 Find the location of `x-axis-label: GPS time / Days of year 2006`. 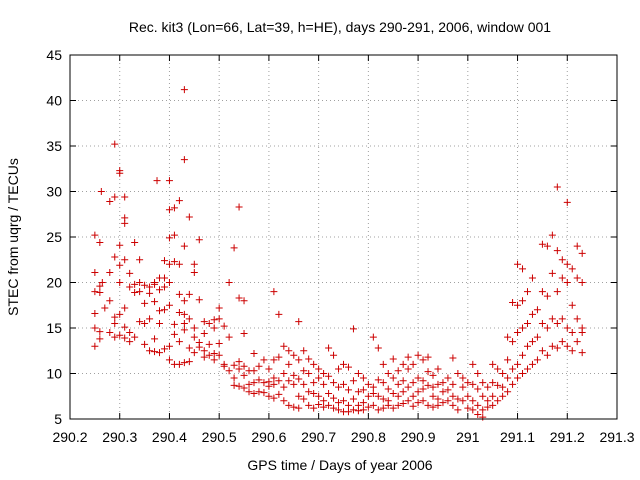

x-axis-label: GPS time / Days of year 2006 is located at coordinates (339, 465).